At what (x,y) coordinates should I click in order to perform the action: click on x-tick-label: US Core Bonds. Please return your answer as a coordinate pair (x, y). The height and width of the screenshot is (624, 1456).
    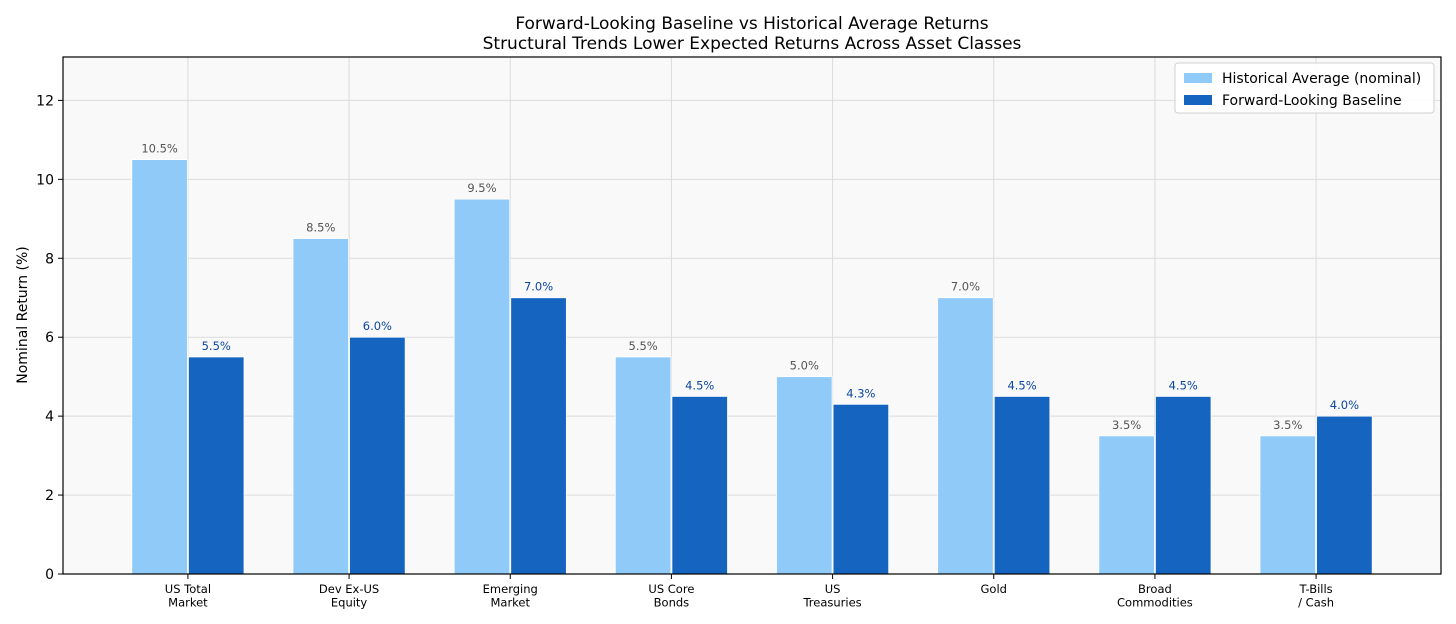
    Looking at the image, I should click on (671, 596).